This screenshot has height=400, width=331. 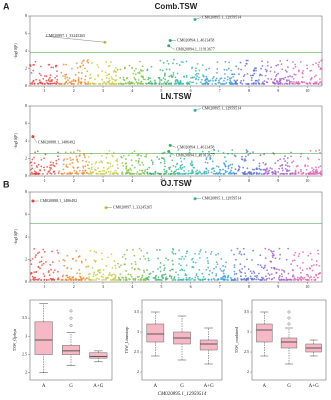 I want to click on y-tick-label: 2, so click(x=26, y=258).